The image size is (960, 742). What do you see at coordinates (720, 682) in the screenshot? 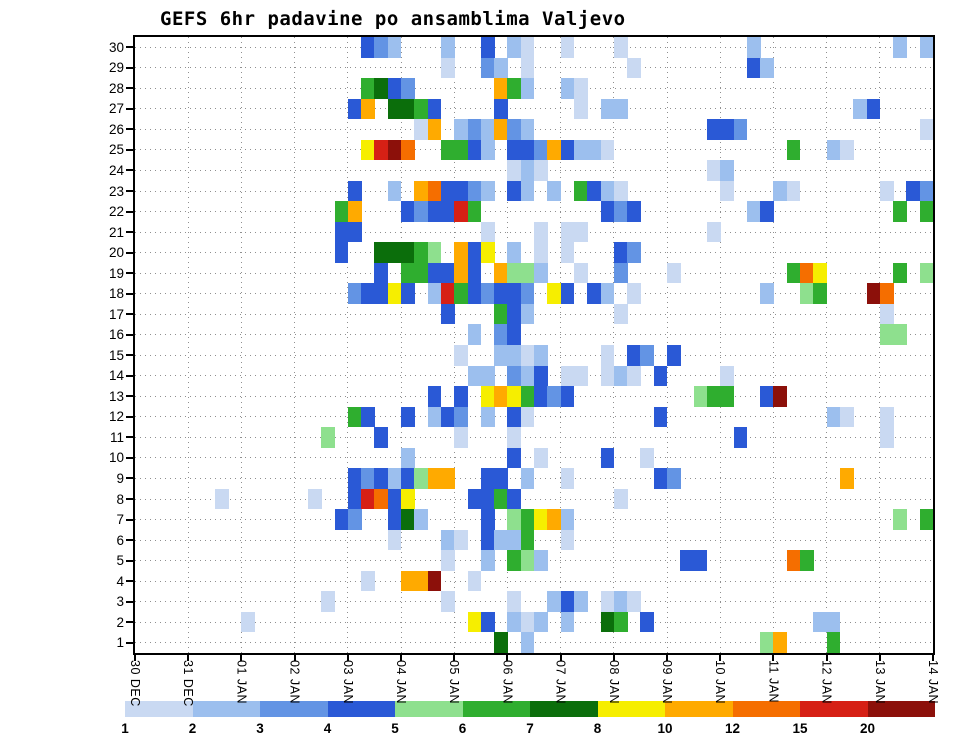
I see `x-axis-label: 10 JAN` at bounding box center [720, 682].